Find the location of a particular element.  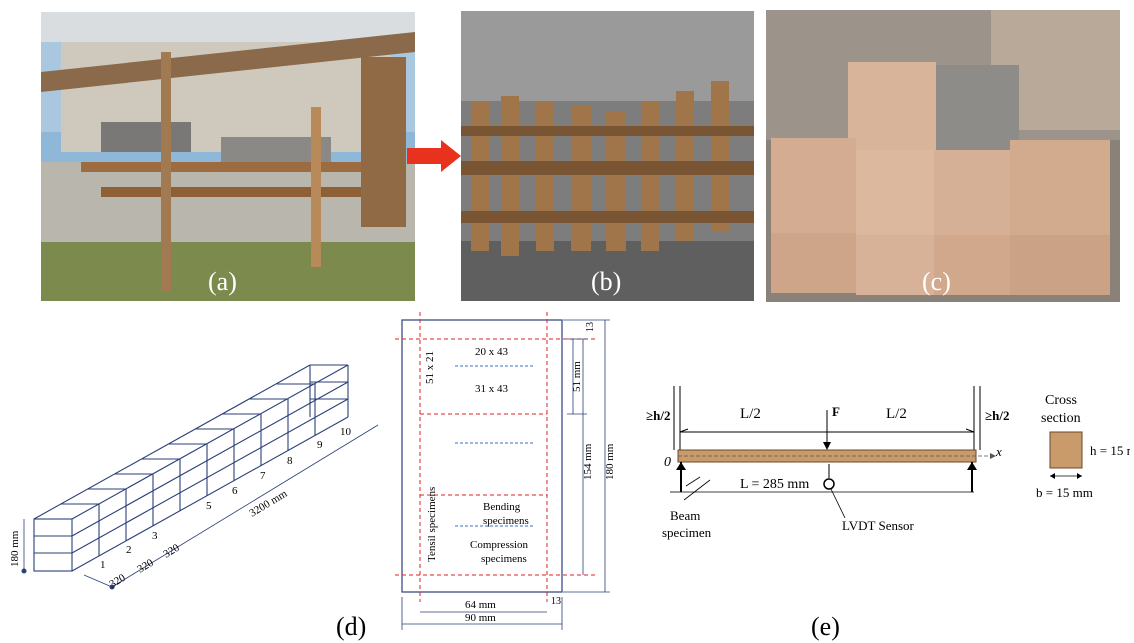

bending-label-2: specimens is located at coordinates (506, 521).